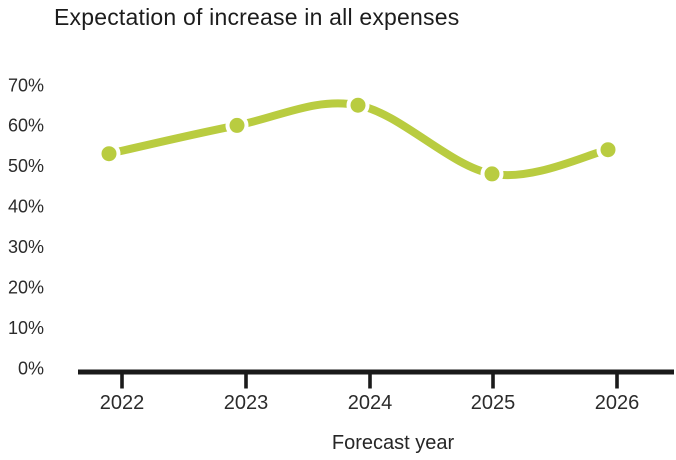  What do you see at coordinates (26, 247) in the screenshot?
I see `y-tick-label: 30%` at bounding box center [26, 247].